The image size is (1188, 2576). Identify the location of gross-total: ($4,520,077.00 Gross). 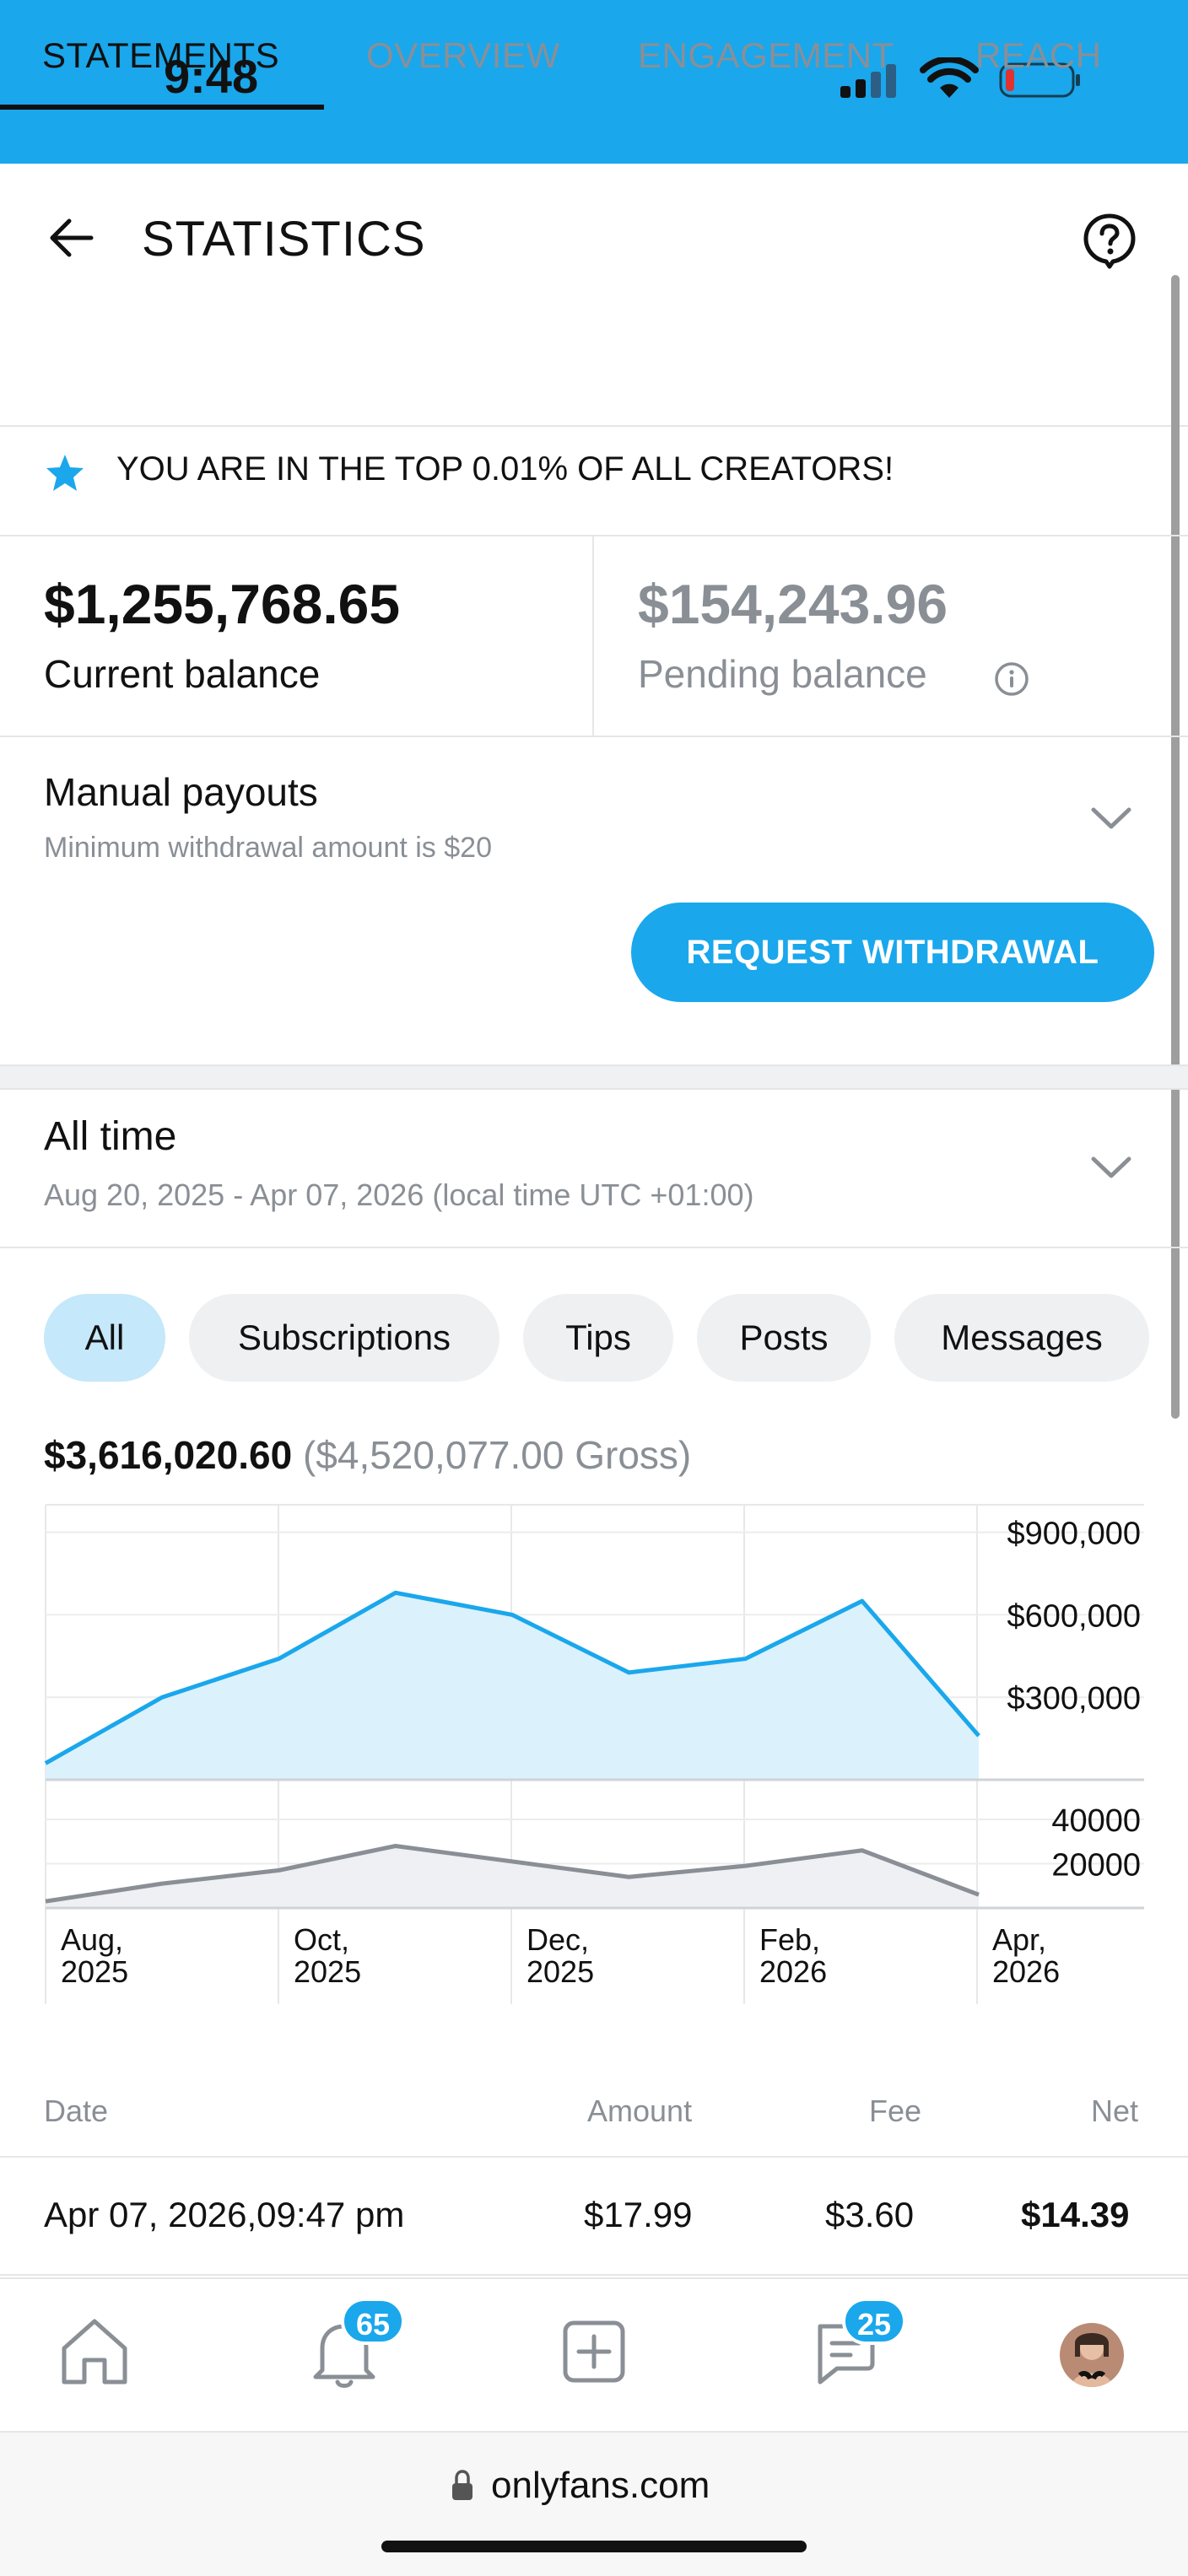
(497, 1455).